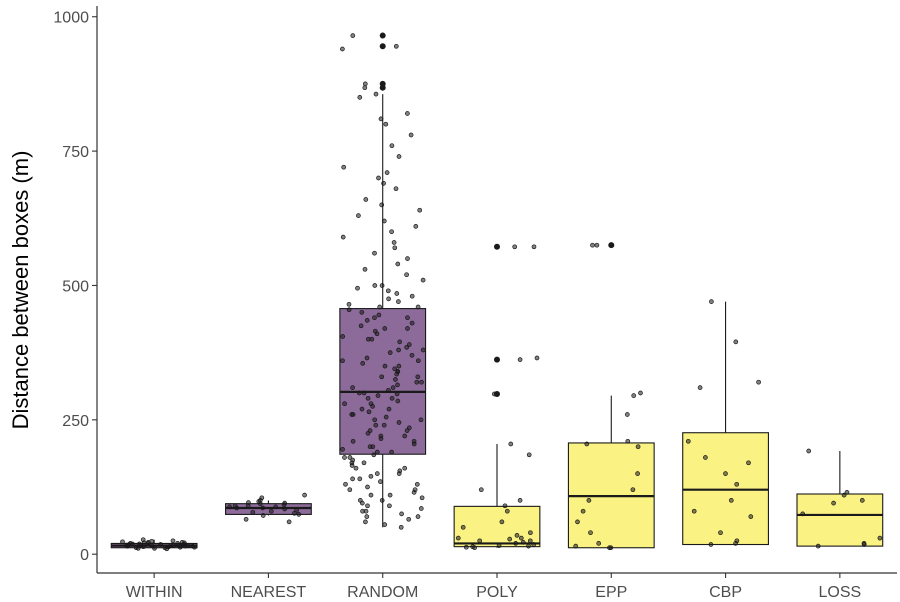 The width and height of the screenshot is (900, 602). Describe the element at coordinates (20, 290) in the screenshot. I see `y-axis-title: Distance between boxes (m)` at that location.